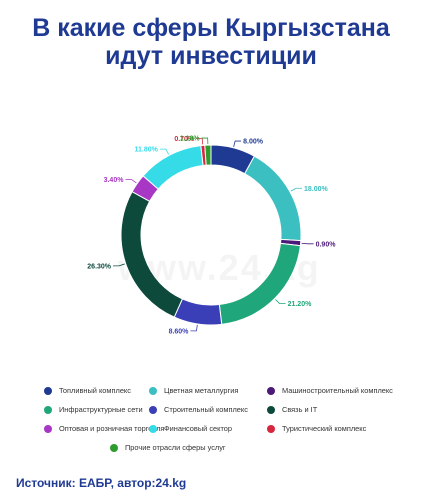 This screenshot has height=500, width=422. I want to click on chart-title-line-2: идут инвестиции, so click(211, 56).